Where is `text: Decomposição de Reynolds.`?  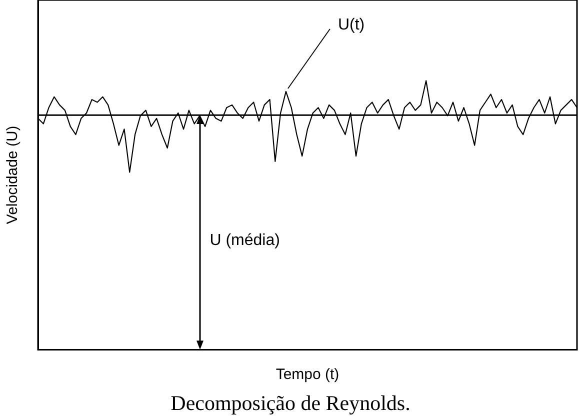 text: Decomposição de Reynolds. is located at coordinates (290, 402).